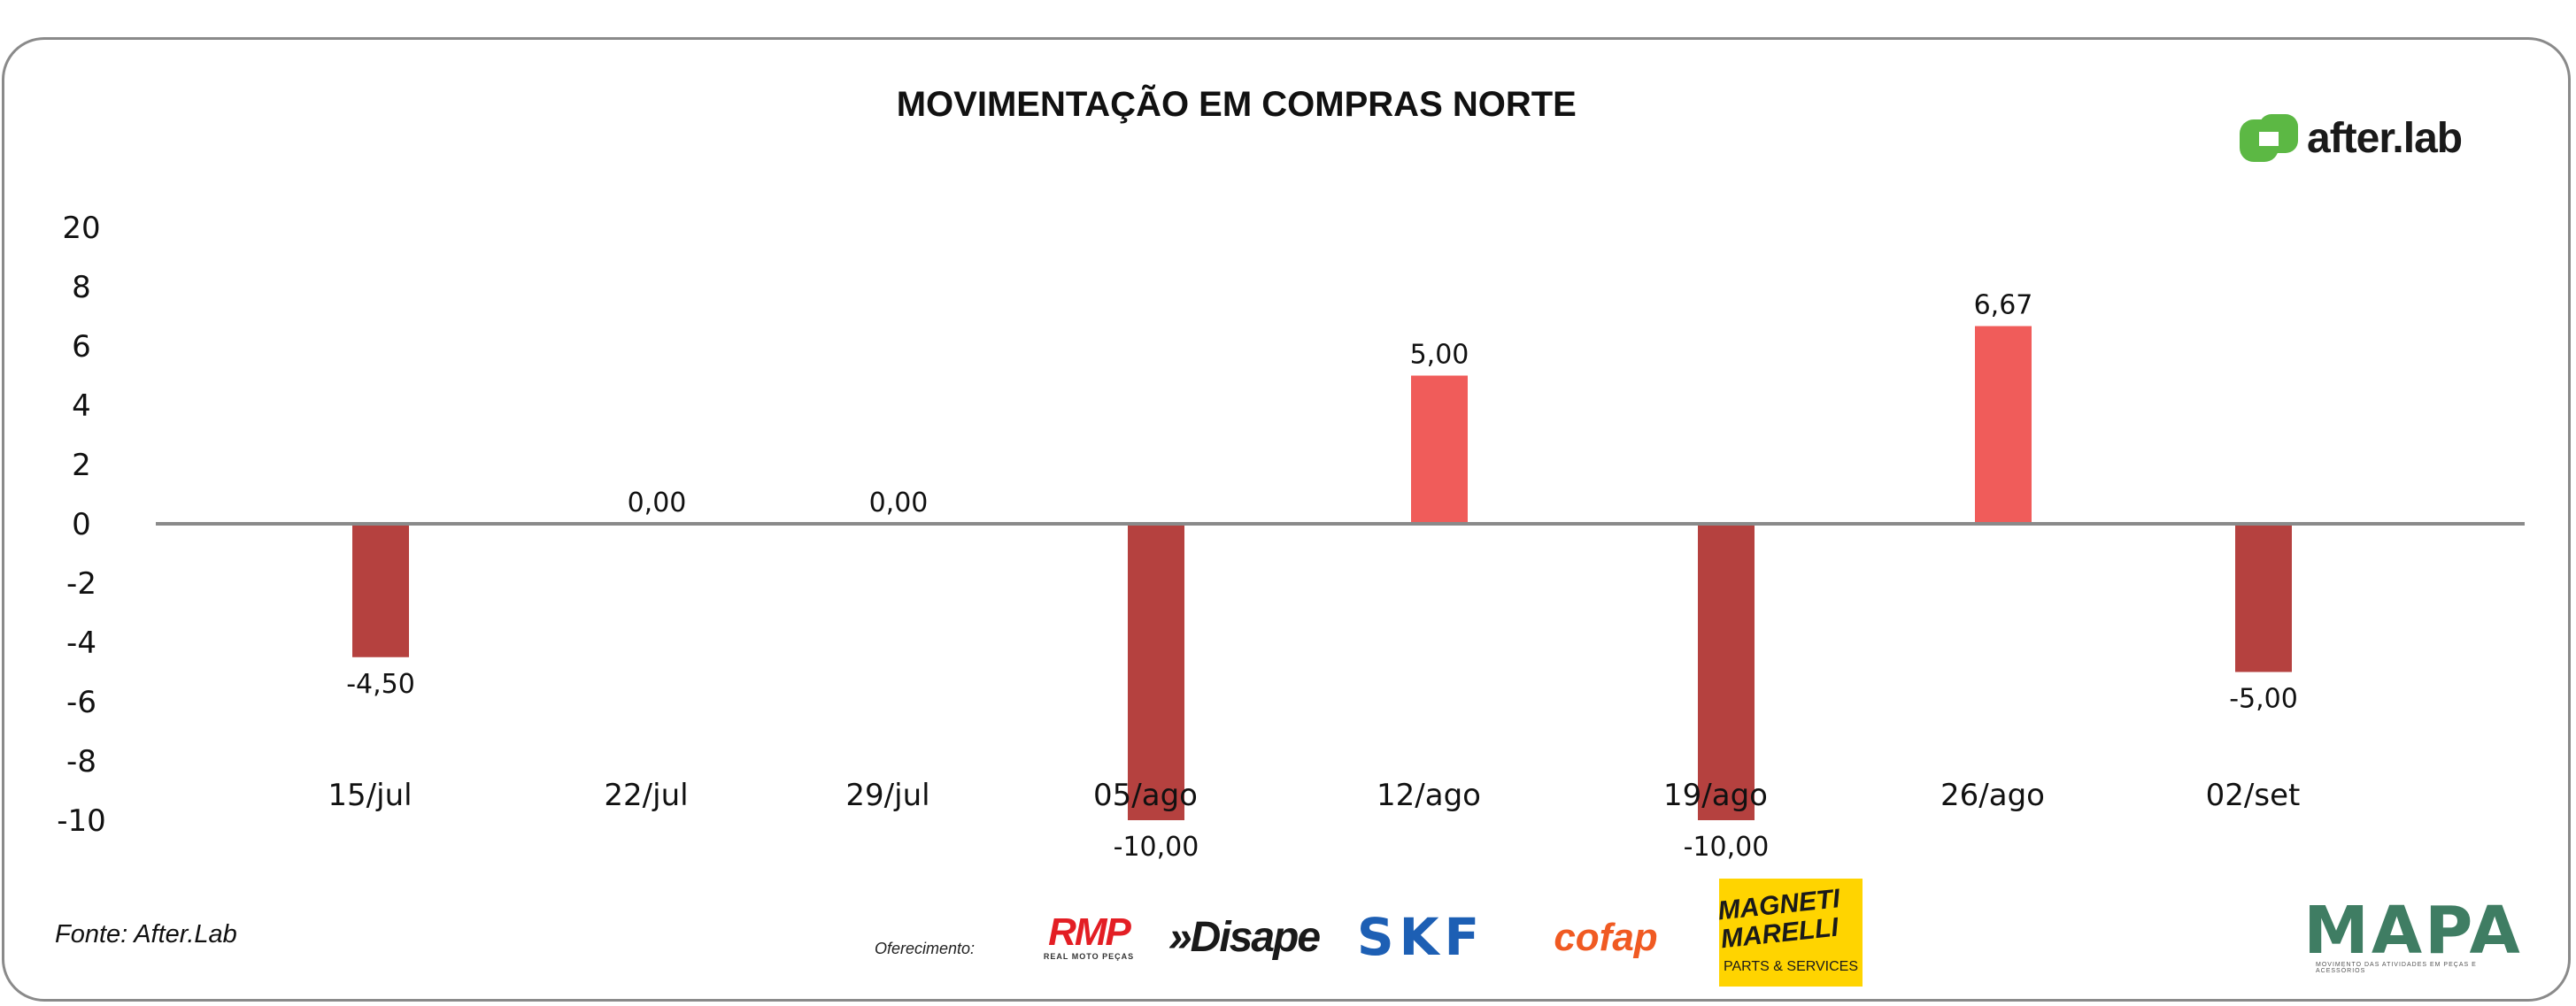 The height and width of the screenshot is (1006, 2576). I want to click on x-tick-label: 29/jul, so click(887, 795).